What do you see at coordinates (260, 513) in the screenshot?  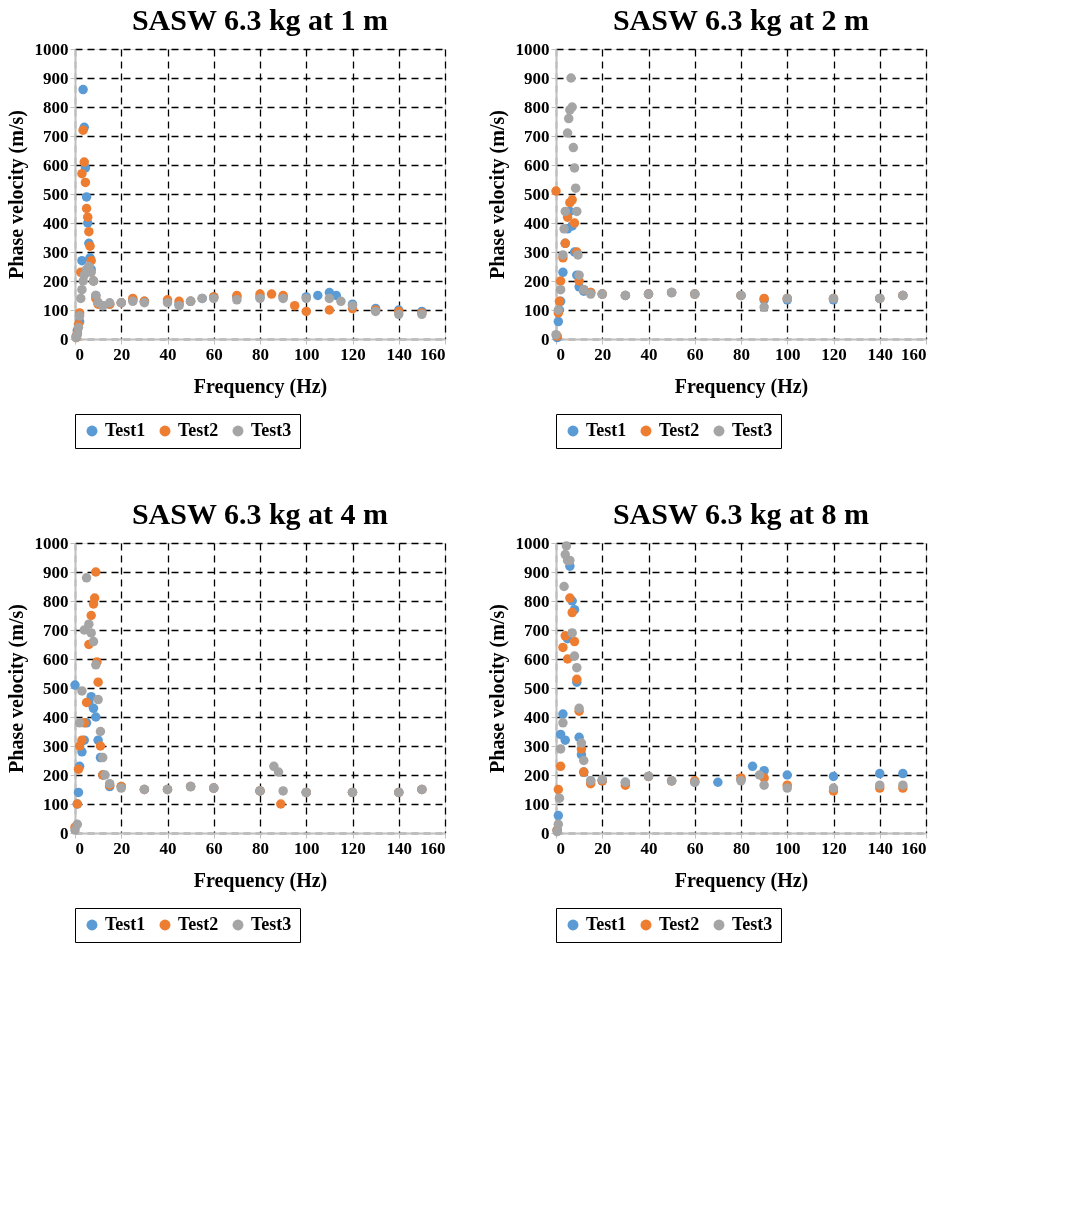 I see `chart-title: SASW 6.3 kg at 4 m` at bounding box center [260, 513].